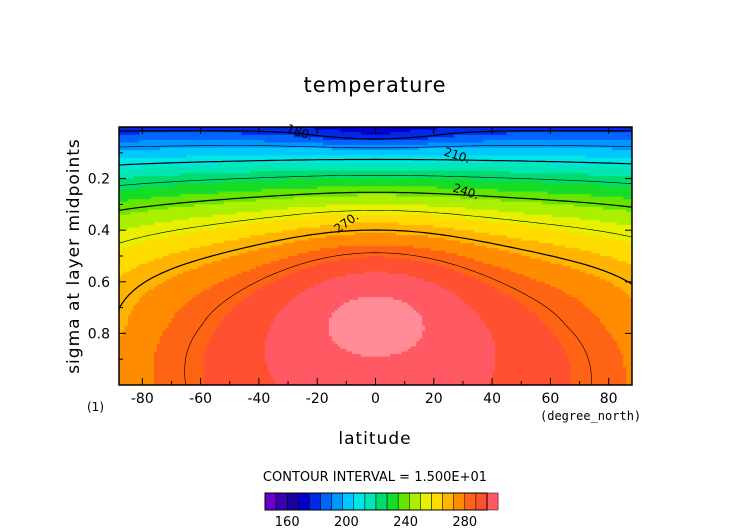 Image resolution: width=752 pixels, height=532 pixels. Describe the element at coordinates (74, 256) in the screenshot. I see `y-axis-label: sigma at layer midpoints` at that location.